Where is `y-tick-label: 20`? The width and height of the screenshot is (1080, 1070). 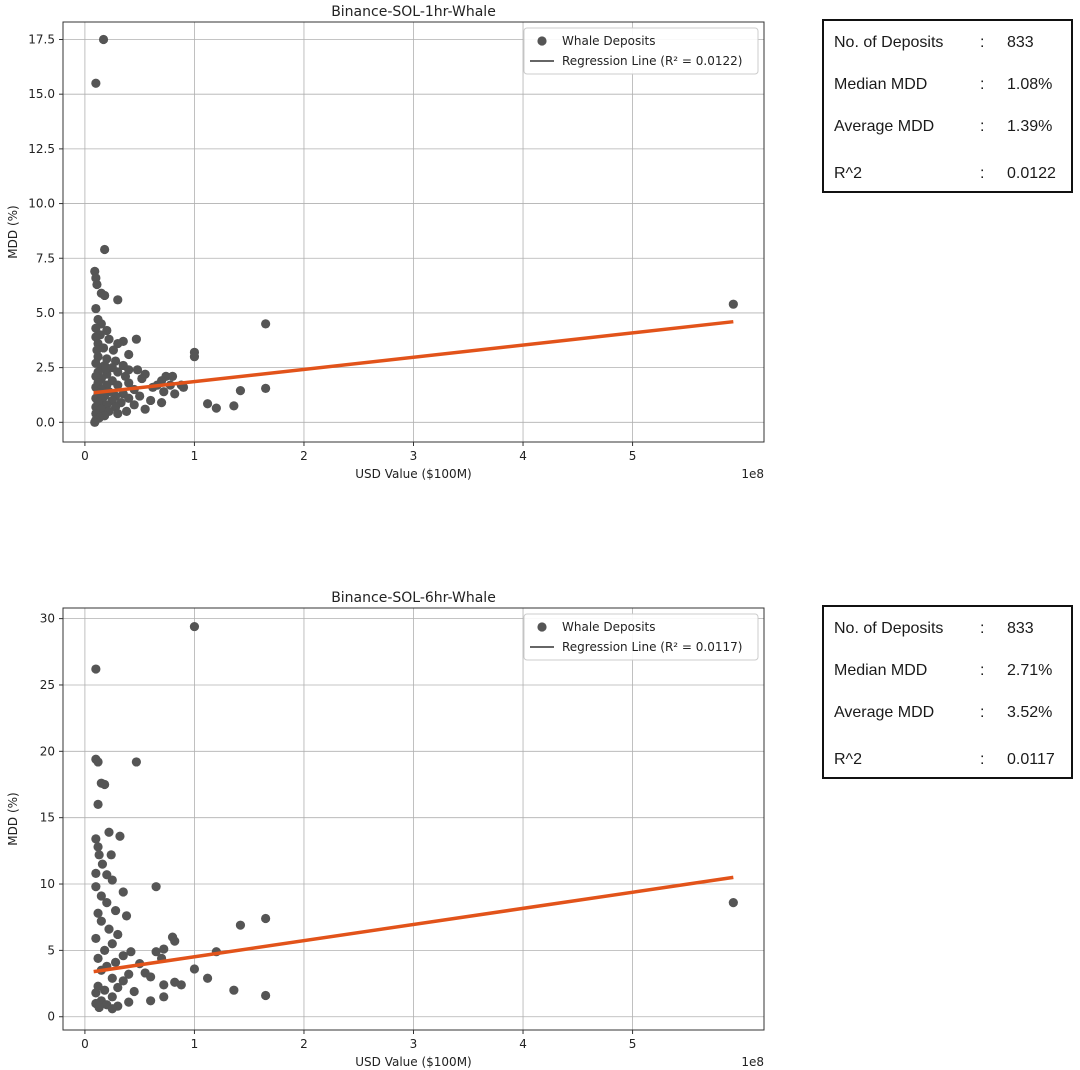 y-tick-label: 20 is located at coordinates (47, 751).